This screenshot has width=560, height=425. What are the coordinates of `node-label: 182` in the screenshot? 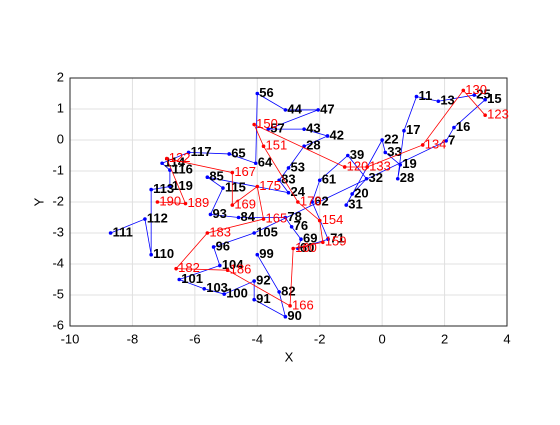 It's located at (189, 267).